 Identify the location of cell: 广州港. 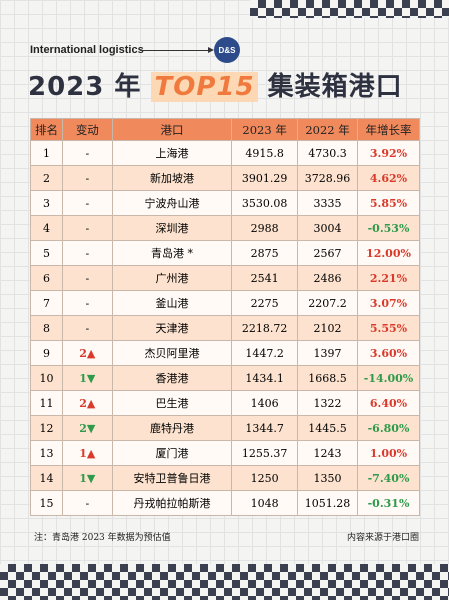
(172, 278).